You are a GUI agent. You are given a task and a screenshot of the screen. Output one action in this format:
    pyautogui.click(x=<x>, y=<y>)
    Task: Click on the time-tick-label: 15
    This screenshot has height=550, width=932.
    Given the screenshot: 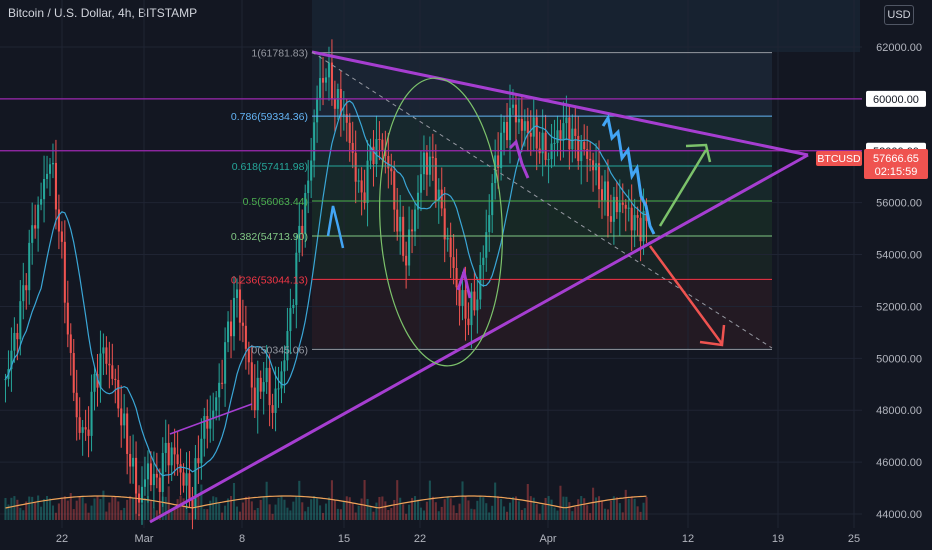 What is the action you would take?
    pyautogui.click(x=344, y=539)
    